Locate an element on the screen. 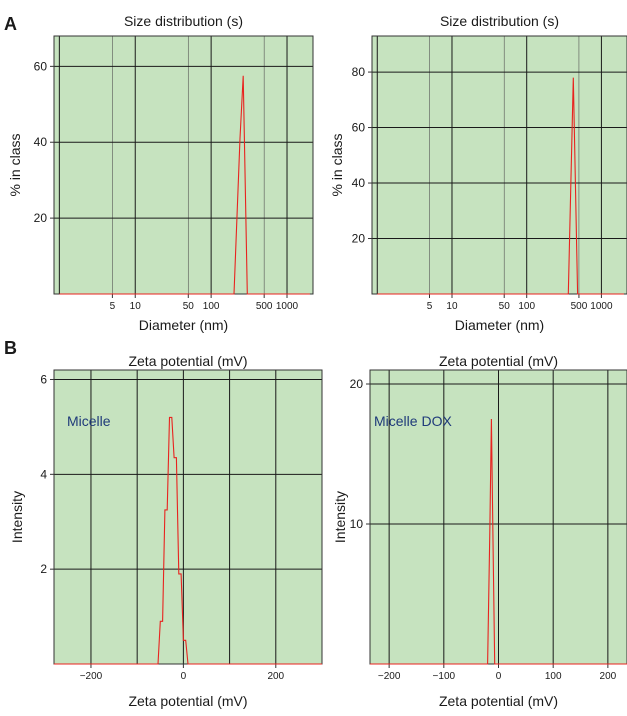 The width and height of the screenshot is (627, 716). chart-4-y-tick-label-0: 10 is located at coordinates (357, 524).